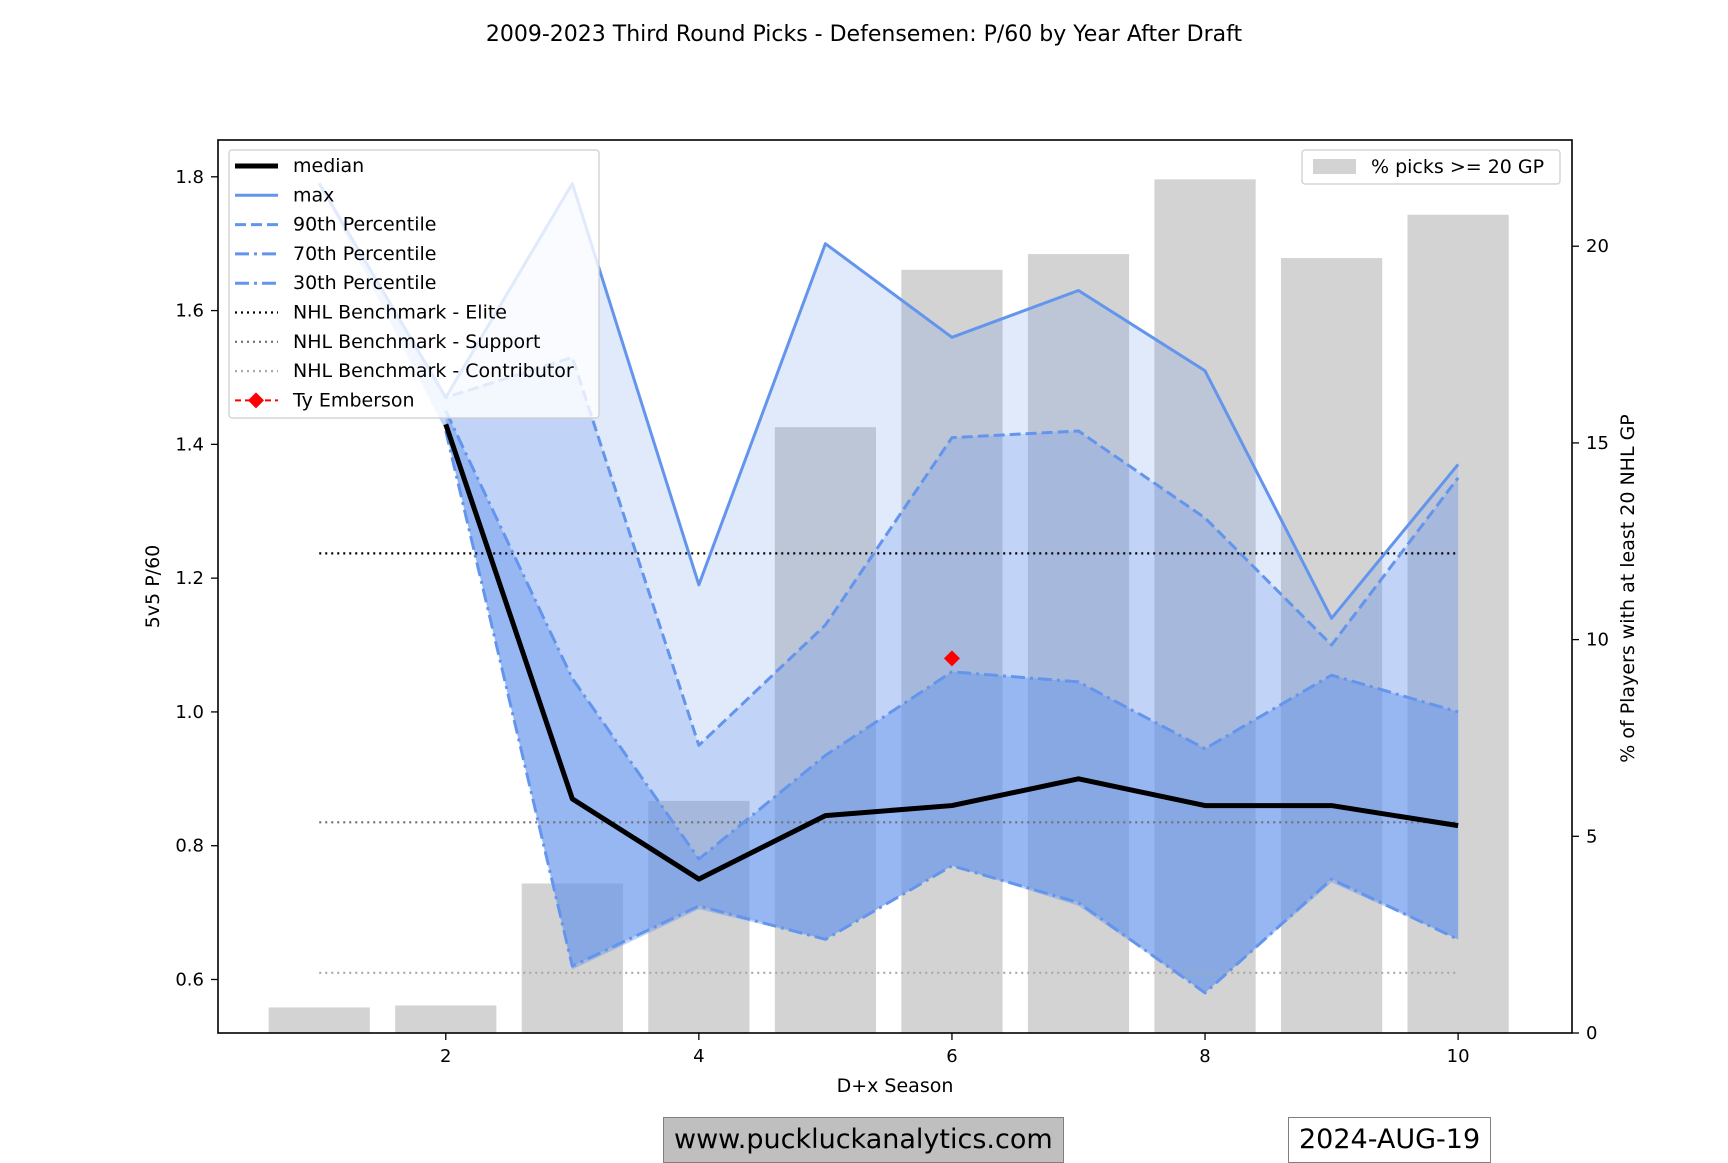  Describe the element at coordinates (1334, 166) in the screenshot. I see `legend-swatch-bars` at that location.